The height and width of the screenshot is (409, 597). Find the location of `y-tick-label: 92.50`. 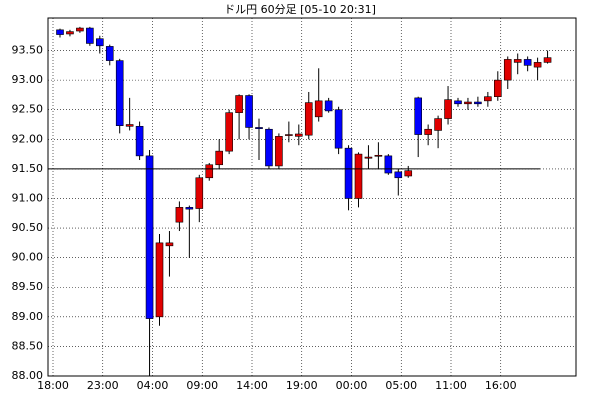

y-tick-label: 92.50 is located at coordinates (28, 109).